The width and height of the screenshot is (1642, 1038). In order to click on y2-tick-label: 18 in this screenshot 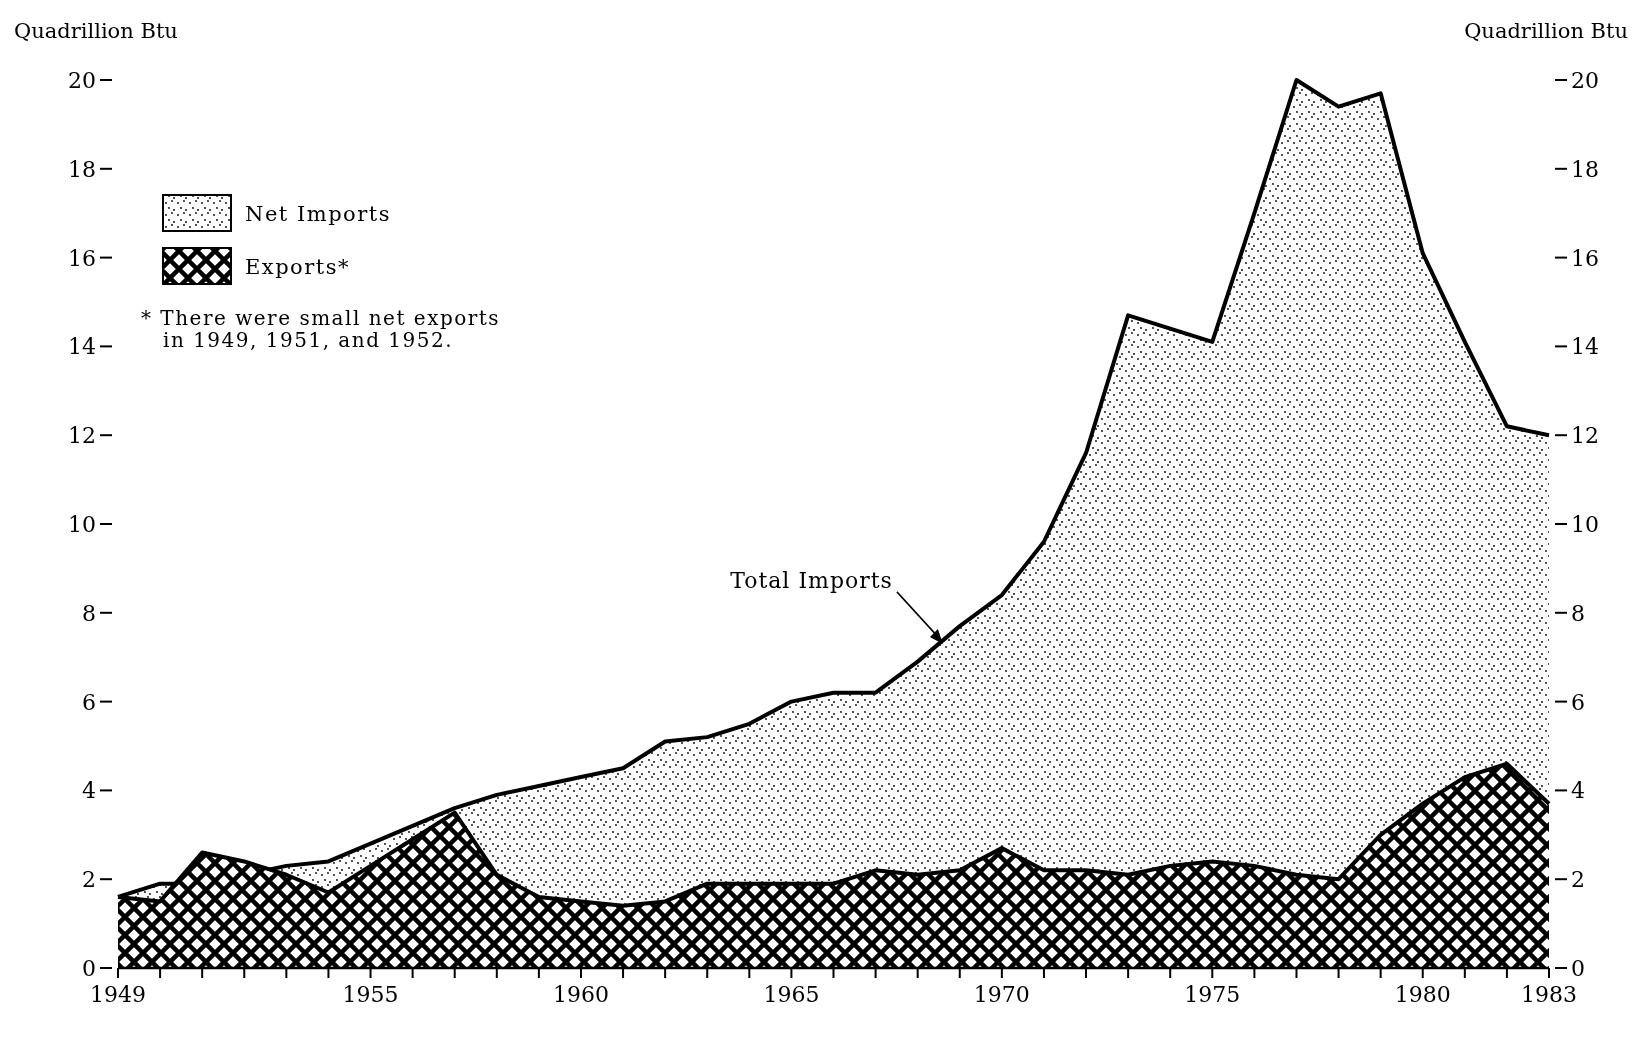, I will do `click(1585, 169)`.